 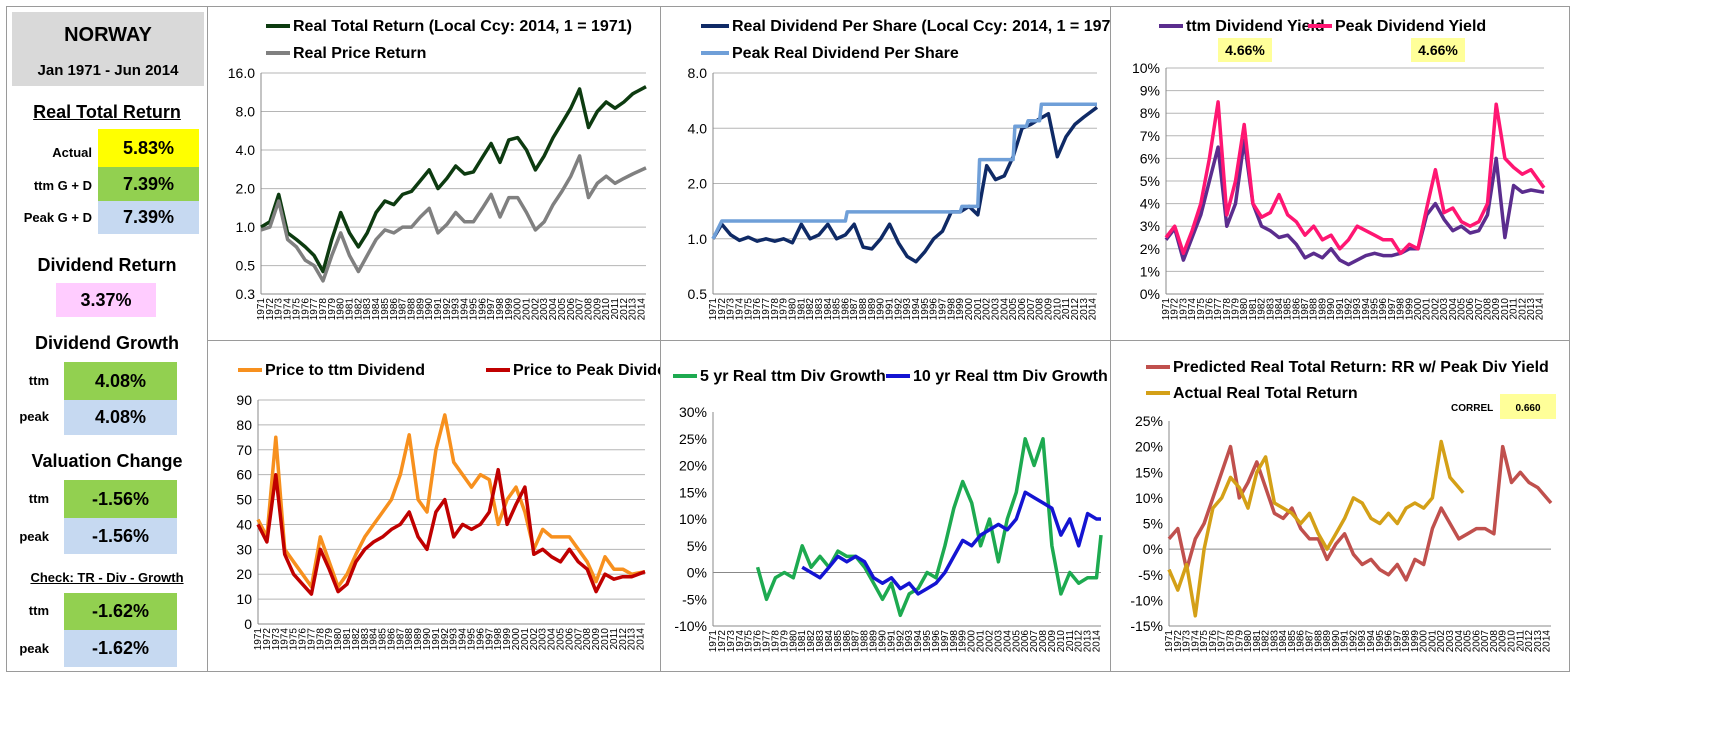 What do you see at coordinates (1514, 309) in the screenshot?
I see `x-tick-label: 2011` at bounding box center [1514, 309].